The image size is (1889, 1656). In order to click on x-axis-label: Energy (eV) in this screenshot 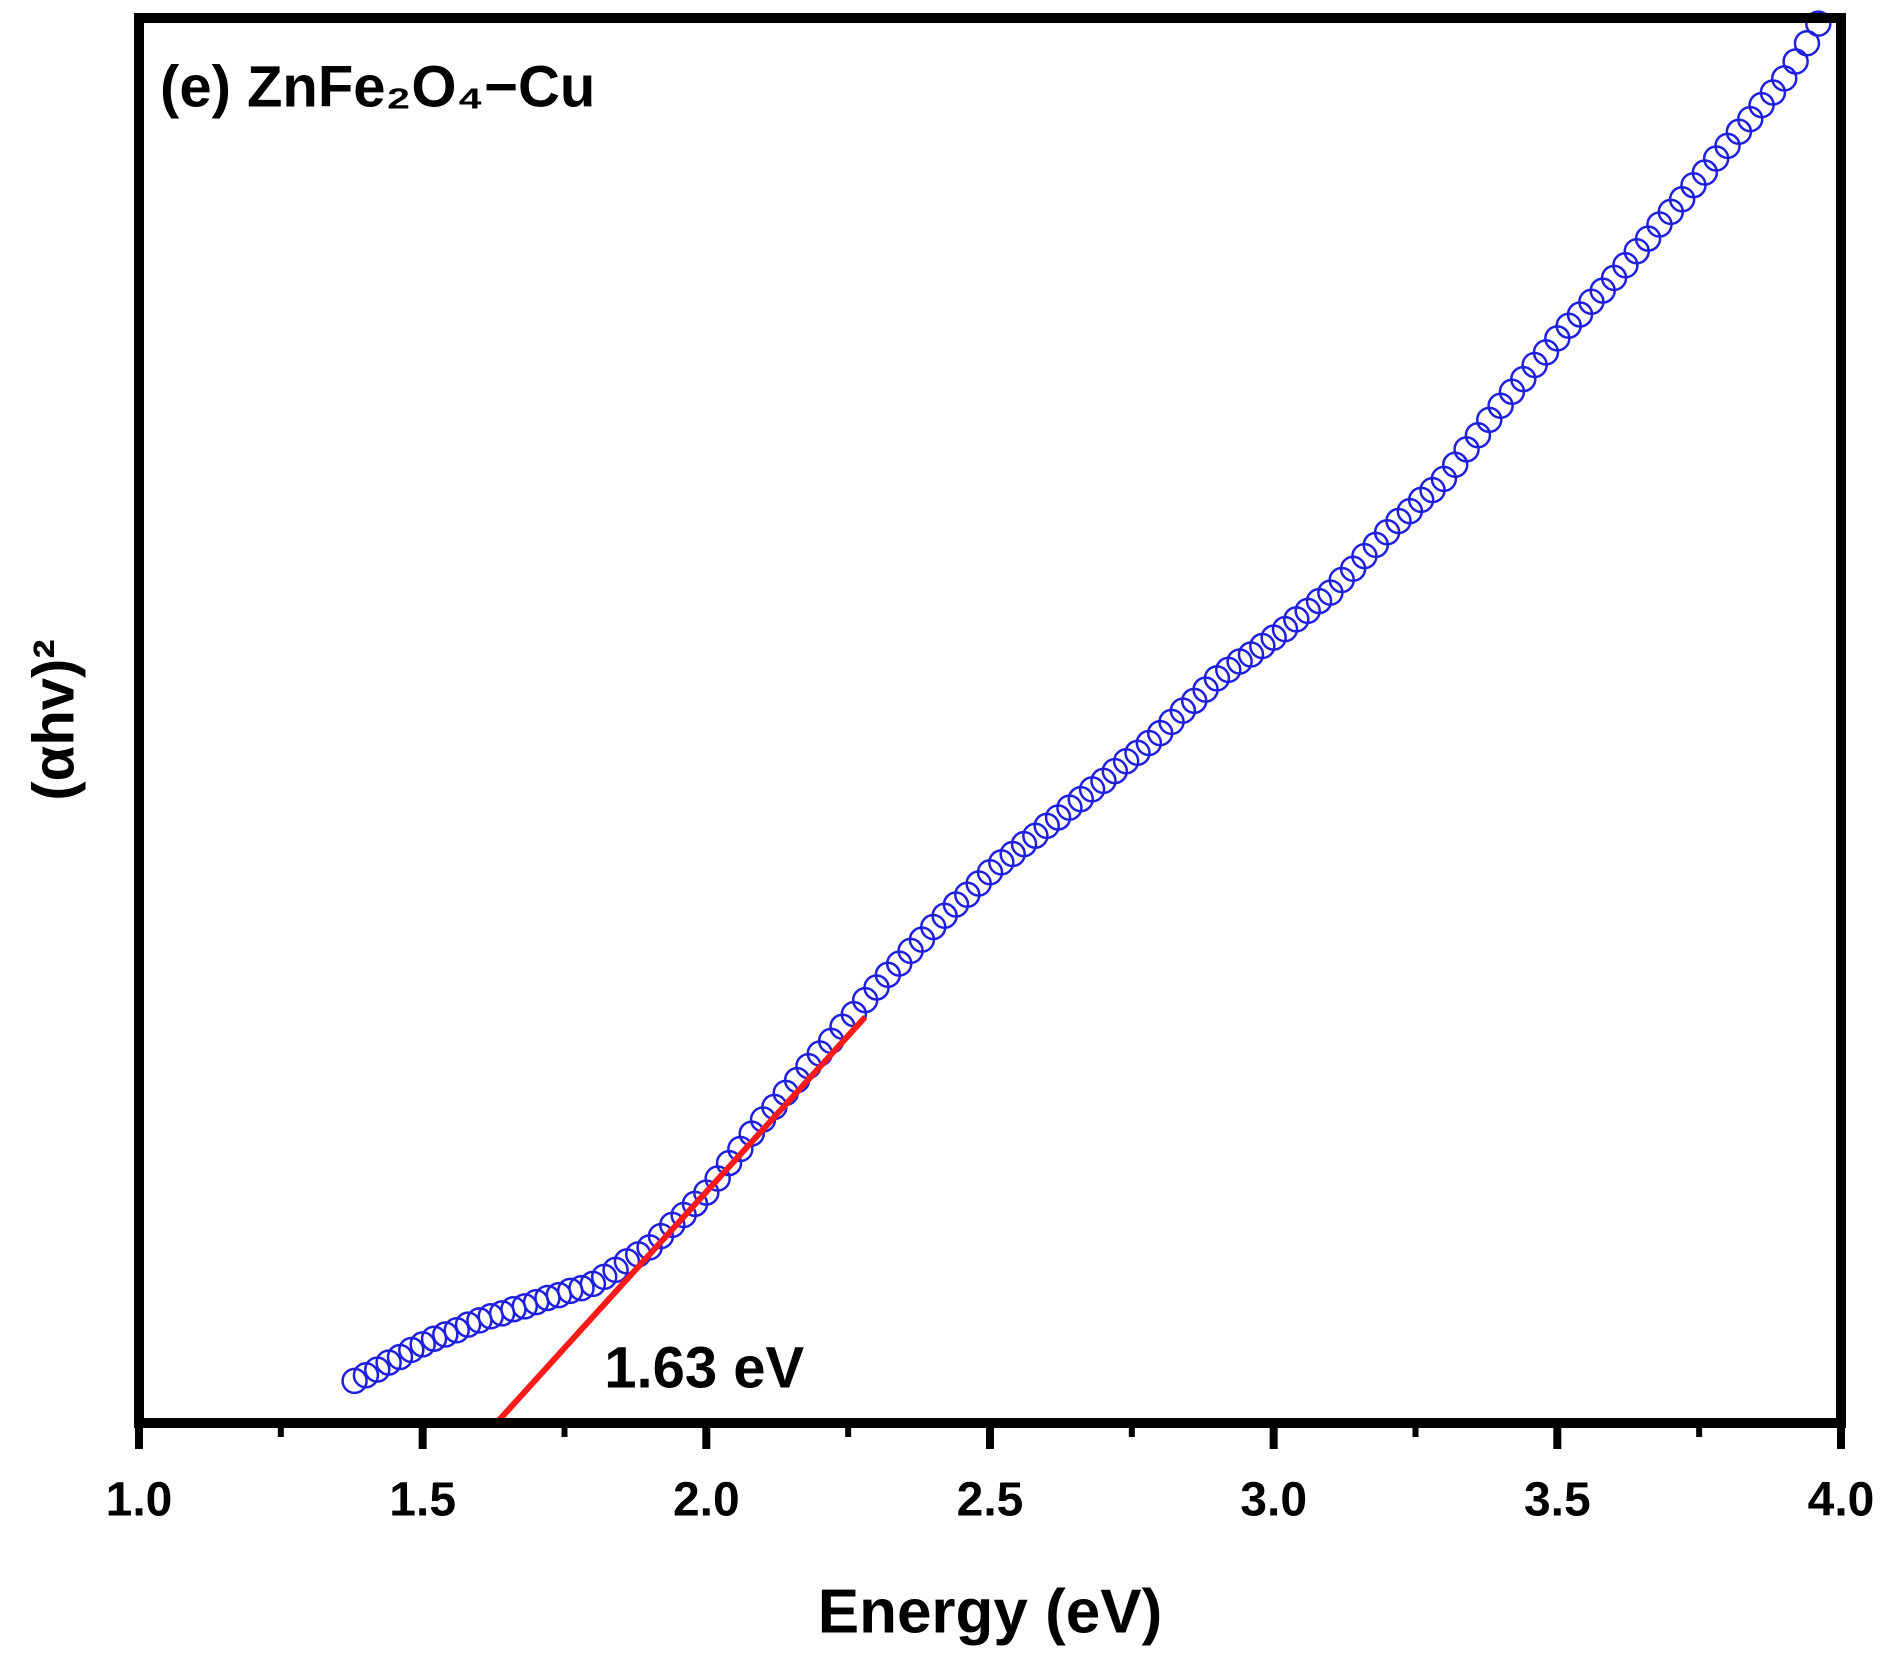, I will do `click(990, 1611)`.